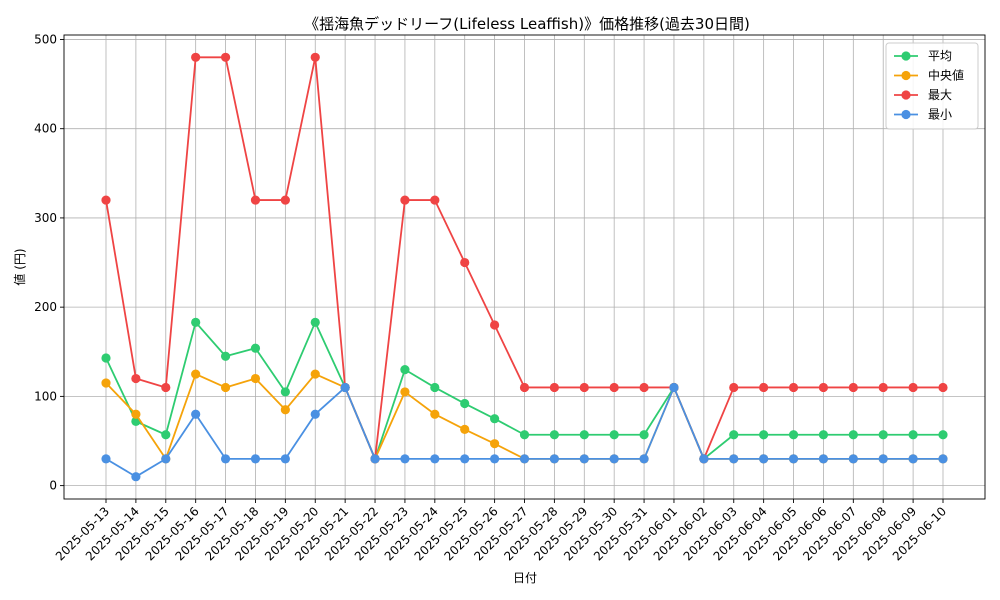  I want to click on y-tick-label: 300, so click(45, 218).